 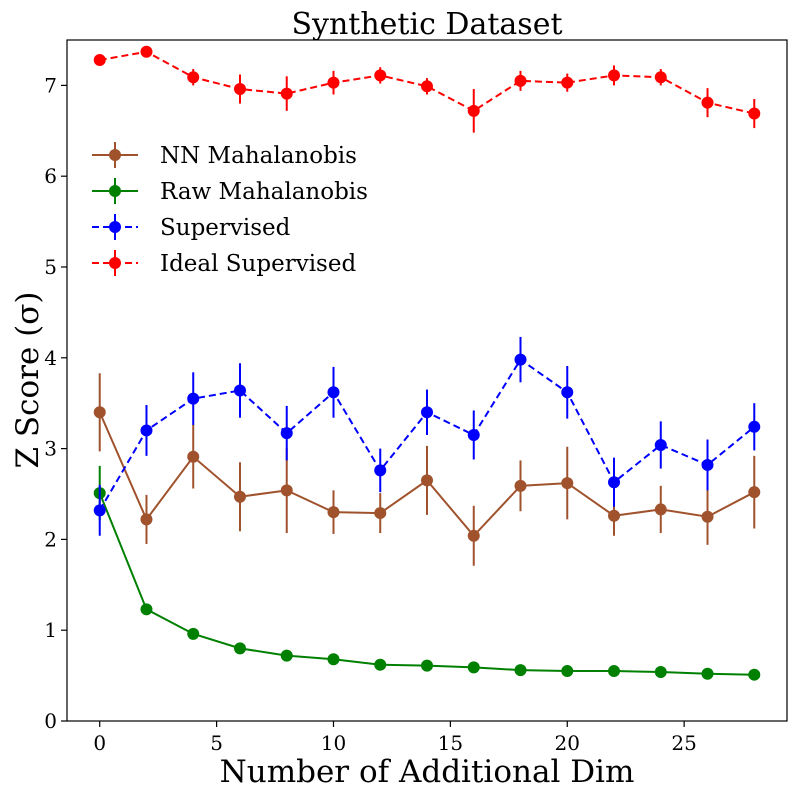 What do you see at coordinates (264, 192) in the screenshot?
I see `legend-label: Raw Mahalanobis` at bounding box center [264, 192].